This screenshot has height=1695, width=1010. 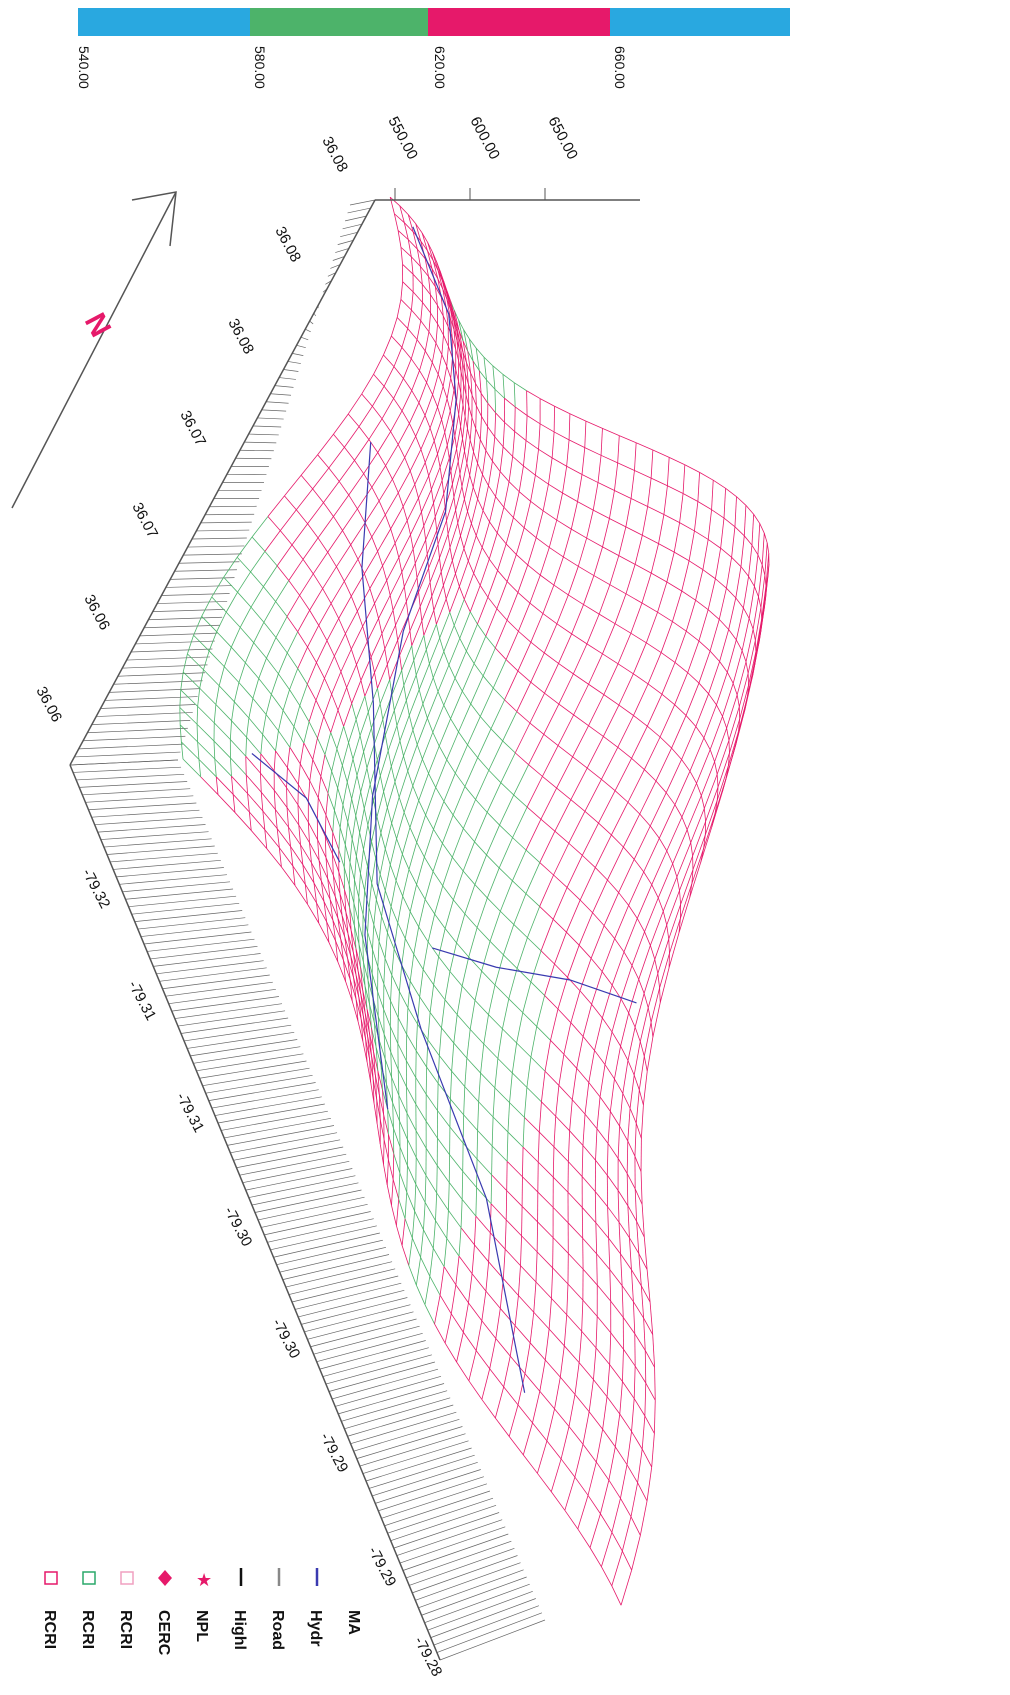 I want to click on legend-label: NPL, so click(x=201, y=1626).